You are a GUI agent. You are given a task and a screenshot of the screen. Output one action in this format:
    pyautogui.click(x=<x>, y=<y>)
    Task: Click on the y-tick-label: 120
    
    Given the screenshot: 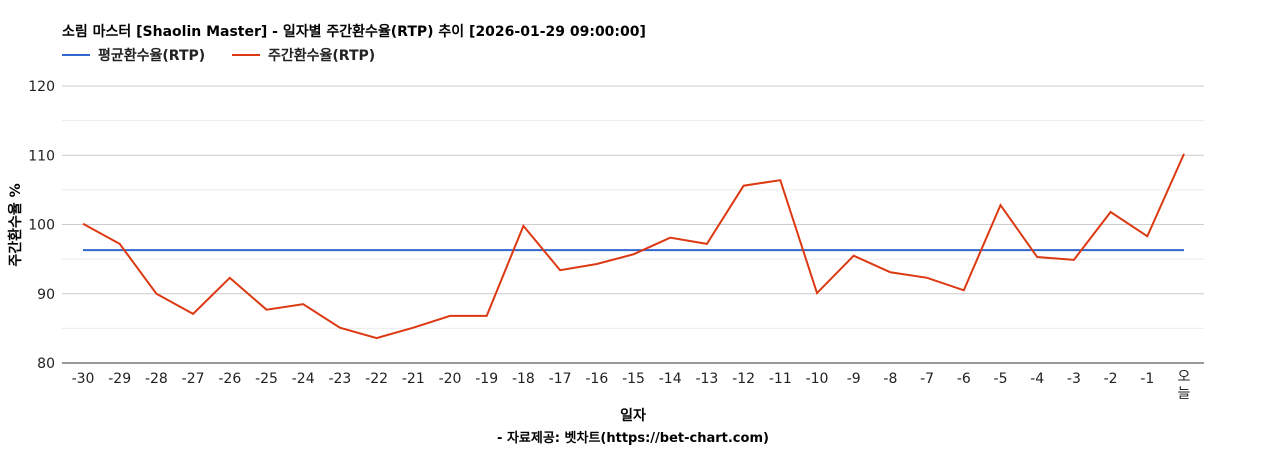 What is the action you would take?
    pyautogui.click(x=41, y=87)
    